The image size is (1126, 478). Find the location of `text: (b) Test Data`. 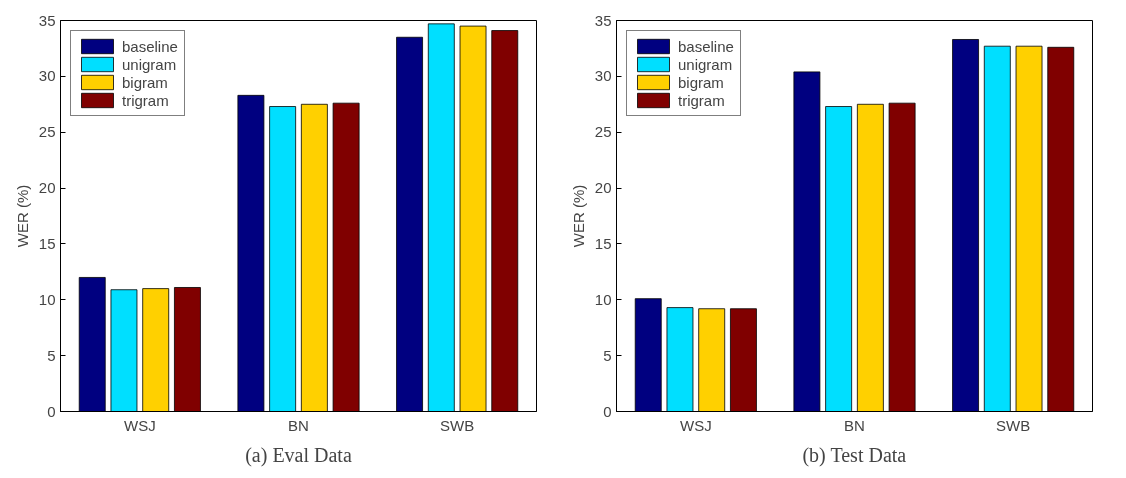

text: (b) Test Data is located at coordinates (854, 455).